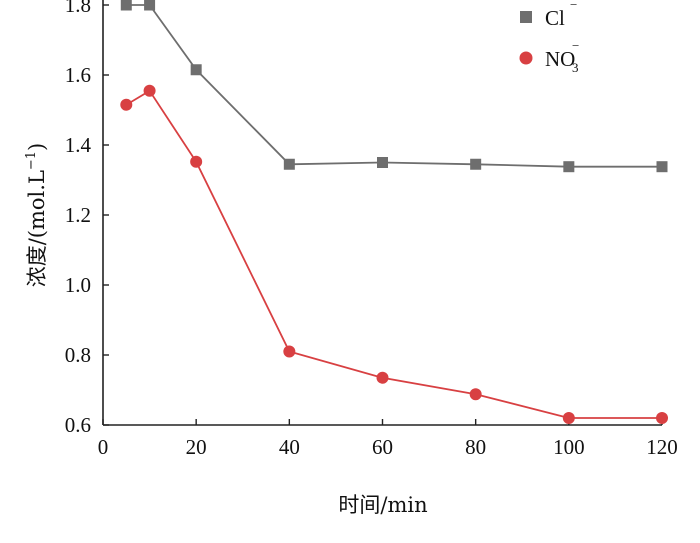 This screenshot has height=543, width=700. I want to click on x-tick-label: 120, so click(662, 447).